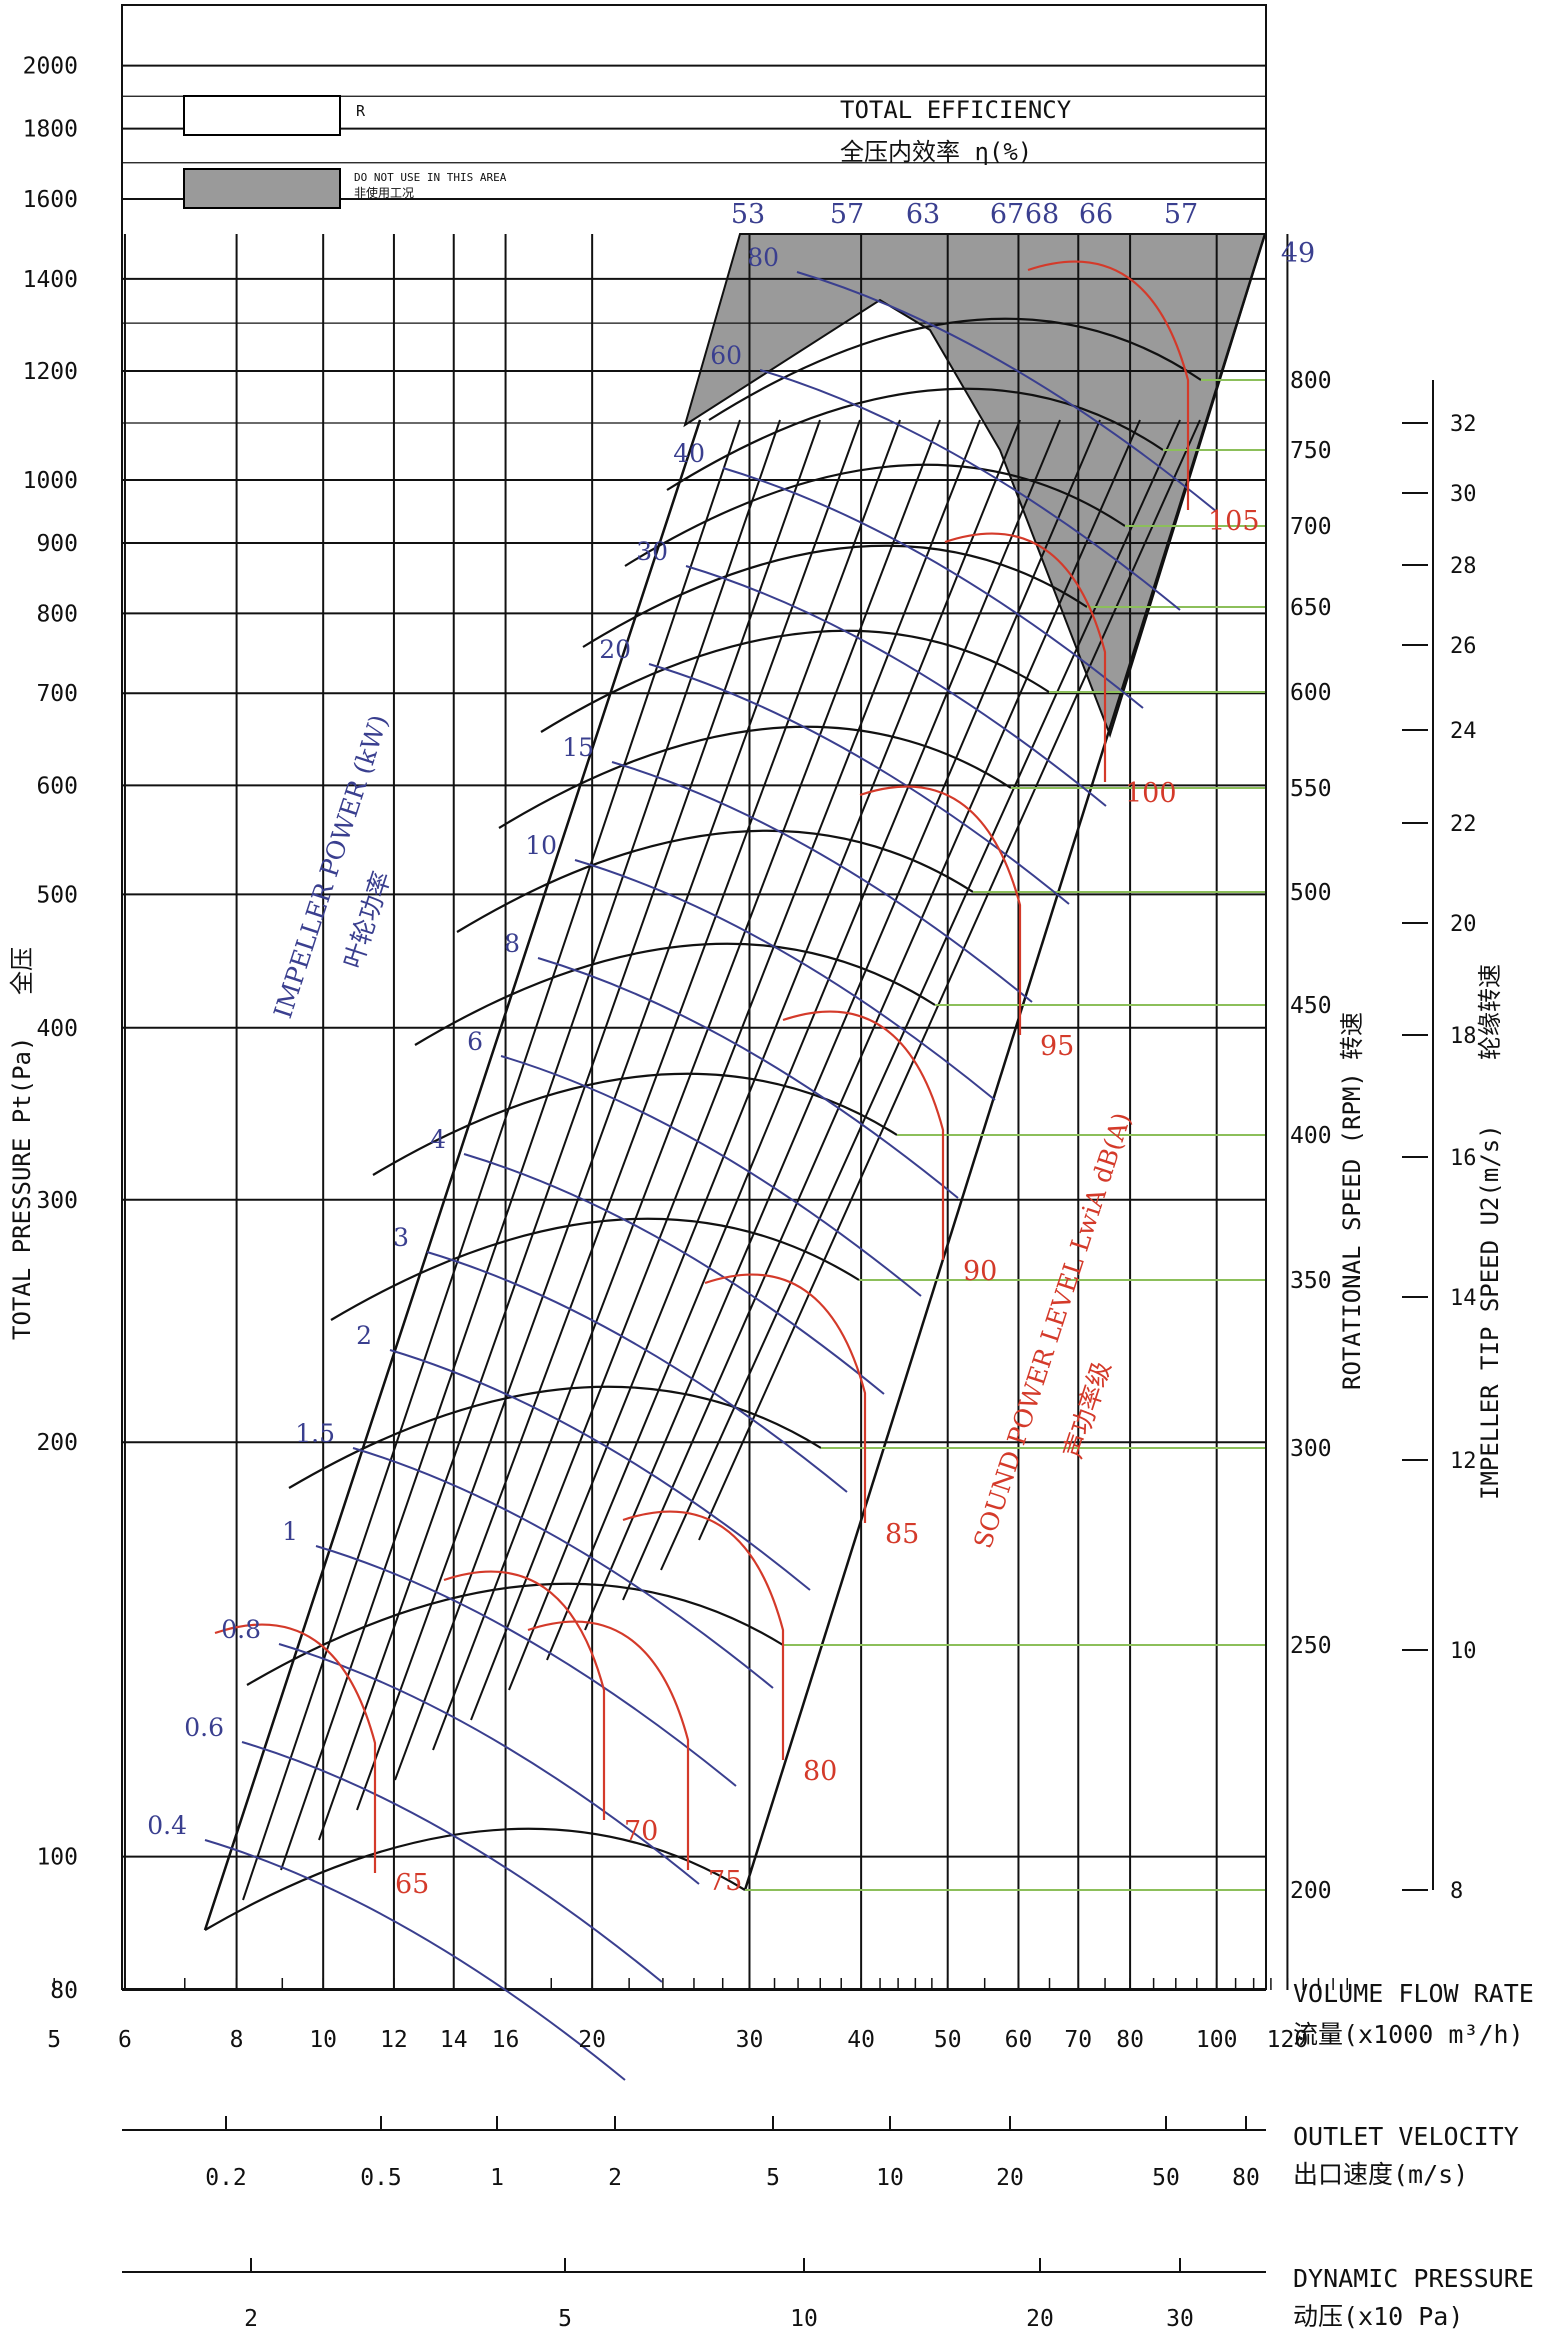 This screenshot has height=2338, width=1548. Describe the element at coordinates (361, 111) in the screenshot. I see `legend-normal-label: R` at that location.